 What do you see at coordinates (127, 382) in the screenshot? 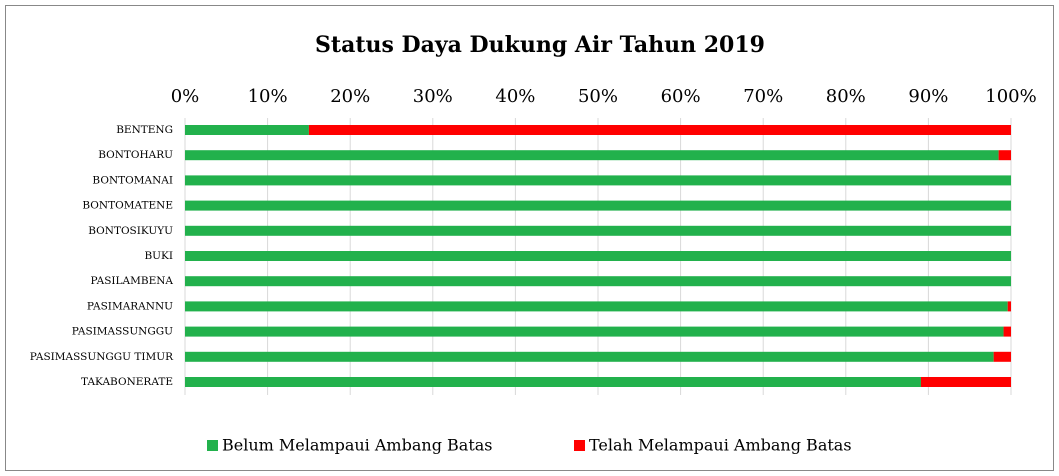
I see `y-tick-label: TAKABONERATE` at bounding box center [127, 382].